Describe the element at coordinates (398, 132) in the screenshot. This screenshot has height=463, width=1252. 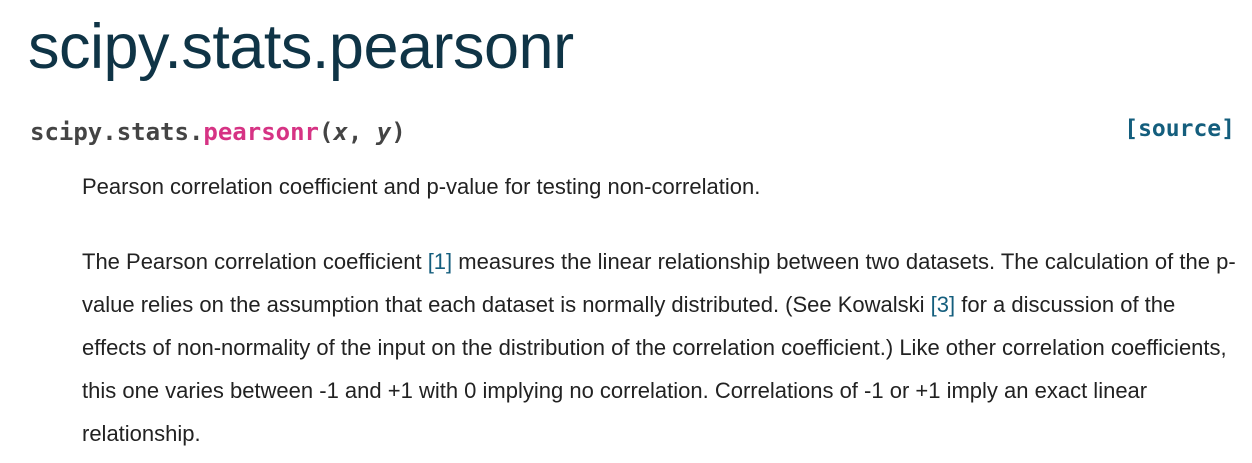
I see `signature-close-paren: )` at that location.